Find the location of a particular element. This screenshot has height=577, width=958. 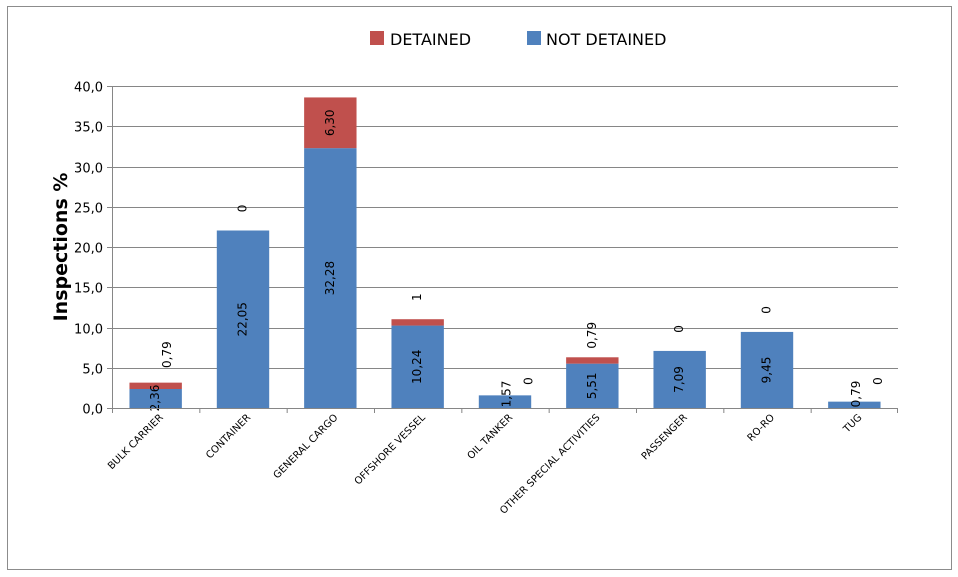

data-label-not-detained: 9,45 is located at coordinates (767, 370).